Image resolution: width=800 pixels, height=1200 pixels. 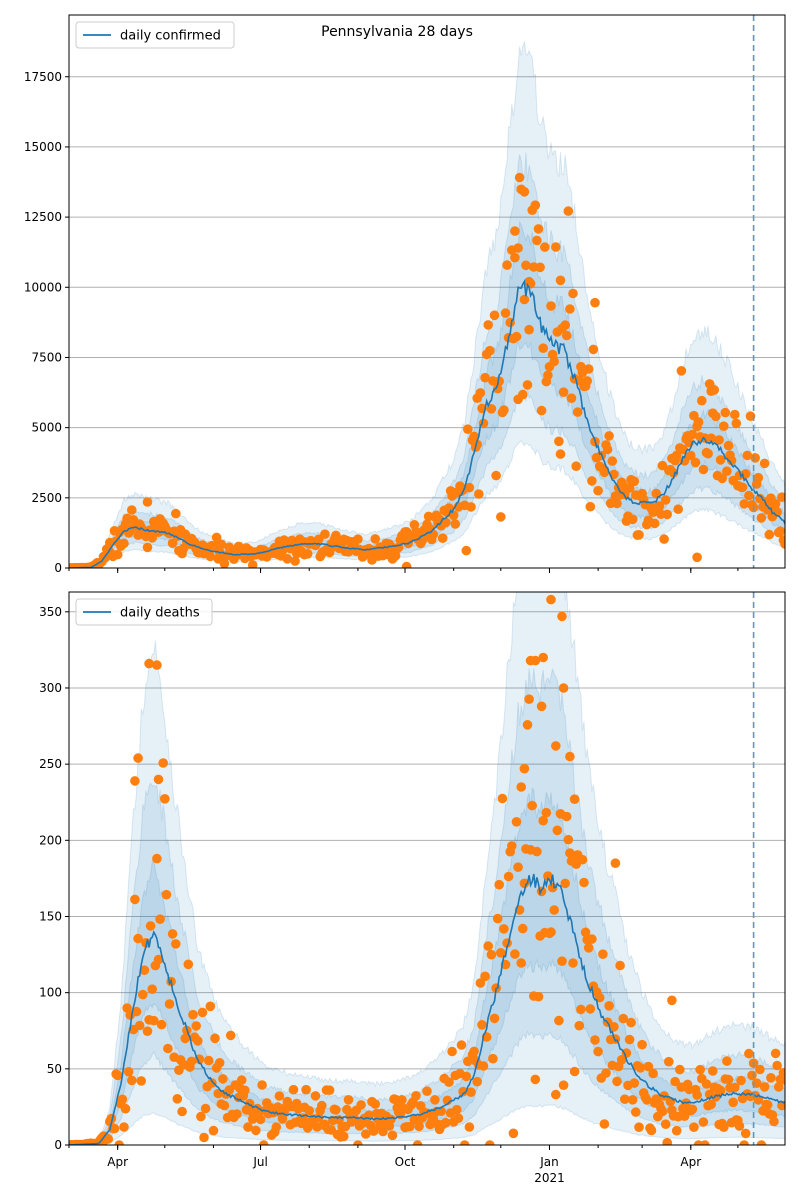 I want to click on legend-label: daily deaths, so click(x=160, y=613).